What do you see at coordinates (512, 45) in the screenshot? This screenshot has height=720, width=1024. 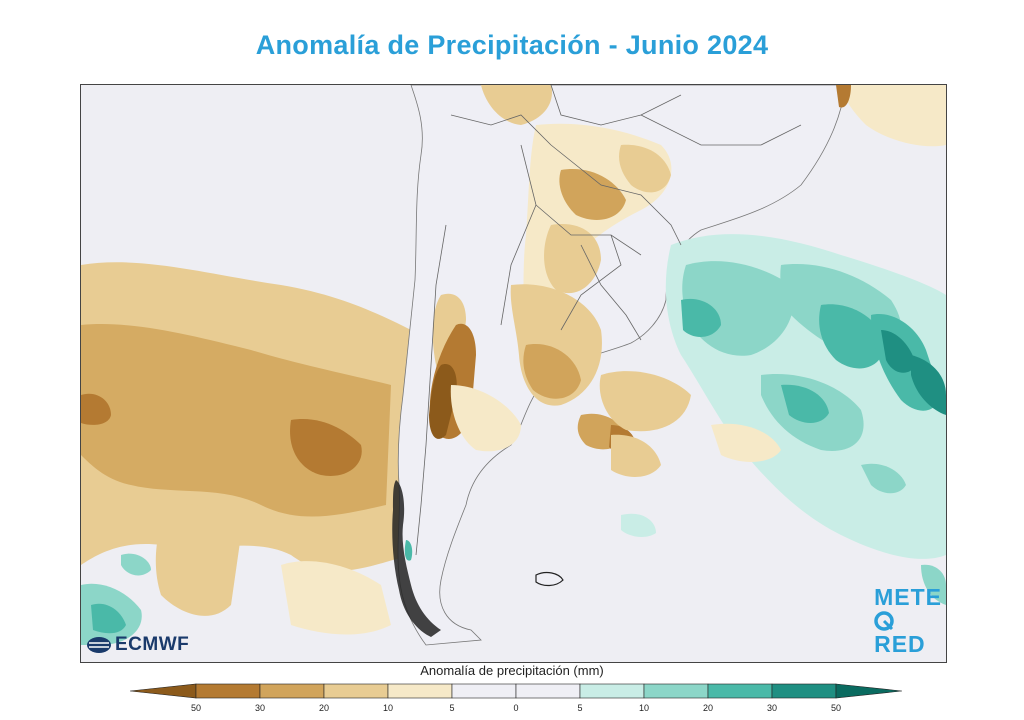 I see `map-title: Anomalía de Precipitación - Junio 2024` at bounding box center [512, 45].